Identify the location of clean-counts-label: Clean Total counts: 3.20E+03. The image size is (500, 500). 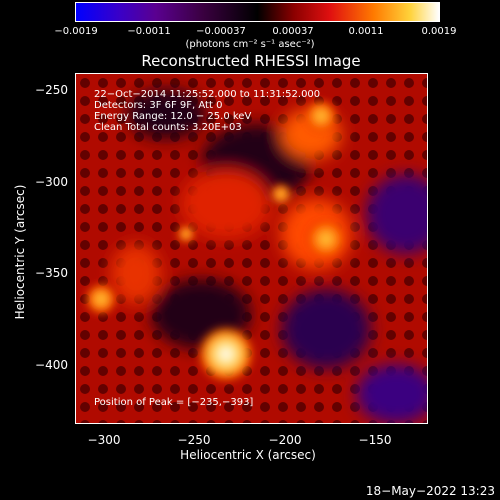
(168, 127).